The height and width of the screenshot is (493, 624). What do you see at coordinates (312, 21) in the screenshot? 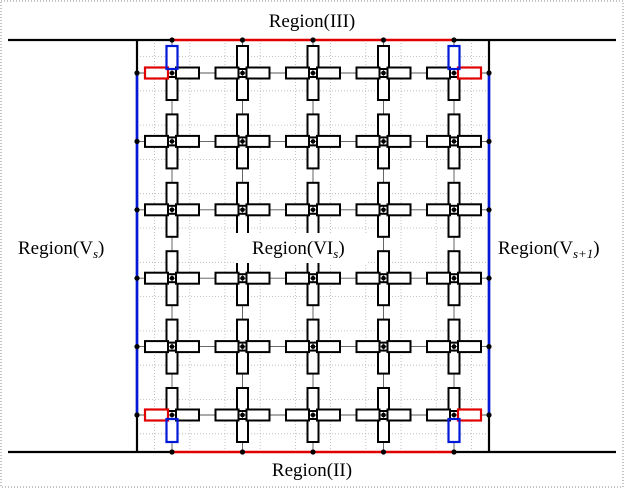
I see `region-iii-label: Region(III)` at bounding box center [312, 21].